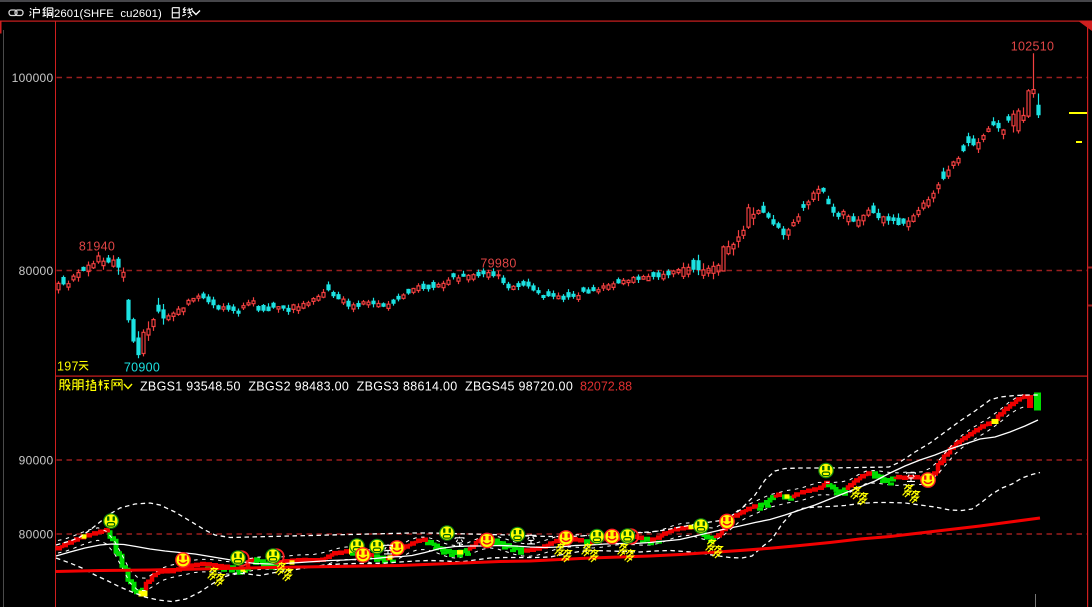  What do you see at coordinates (606, 387) in the screenshot?
I see `svg-text: 82072.88` at bounding box center [606, 387].